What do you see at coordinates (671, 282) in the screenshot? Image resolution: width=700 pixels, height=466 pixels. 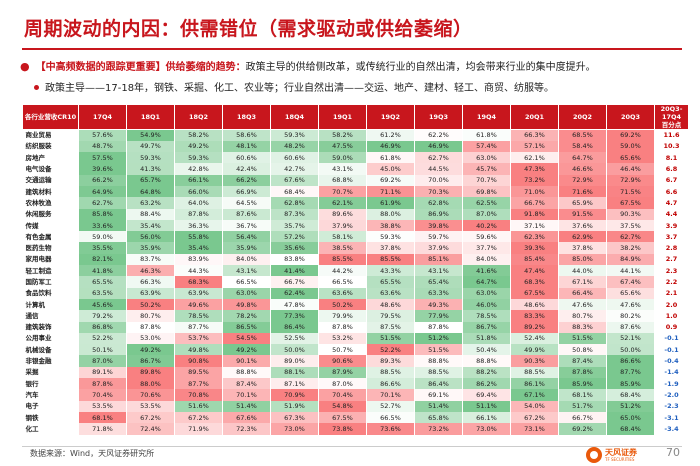 I see `delta-cell: 2.2` at bounding box center [671, 282].